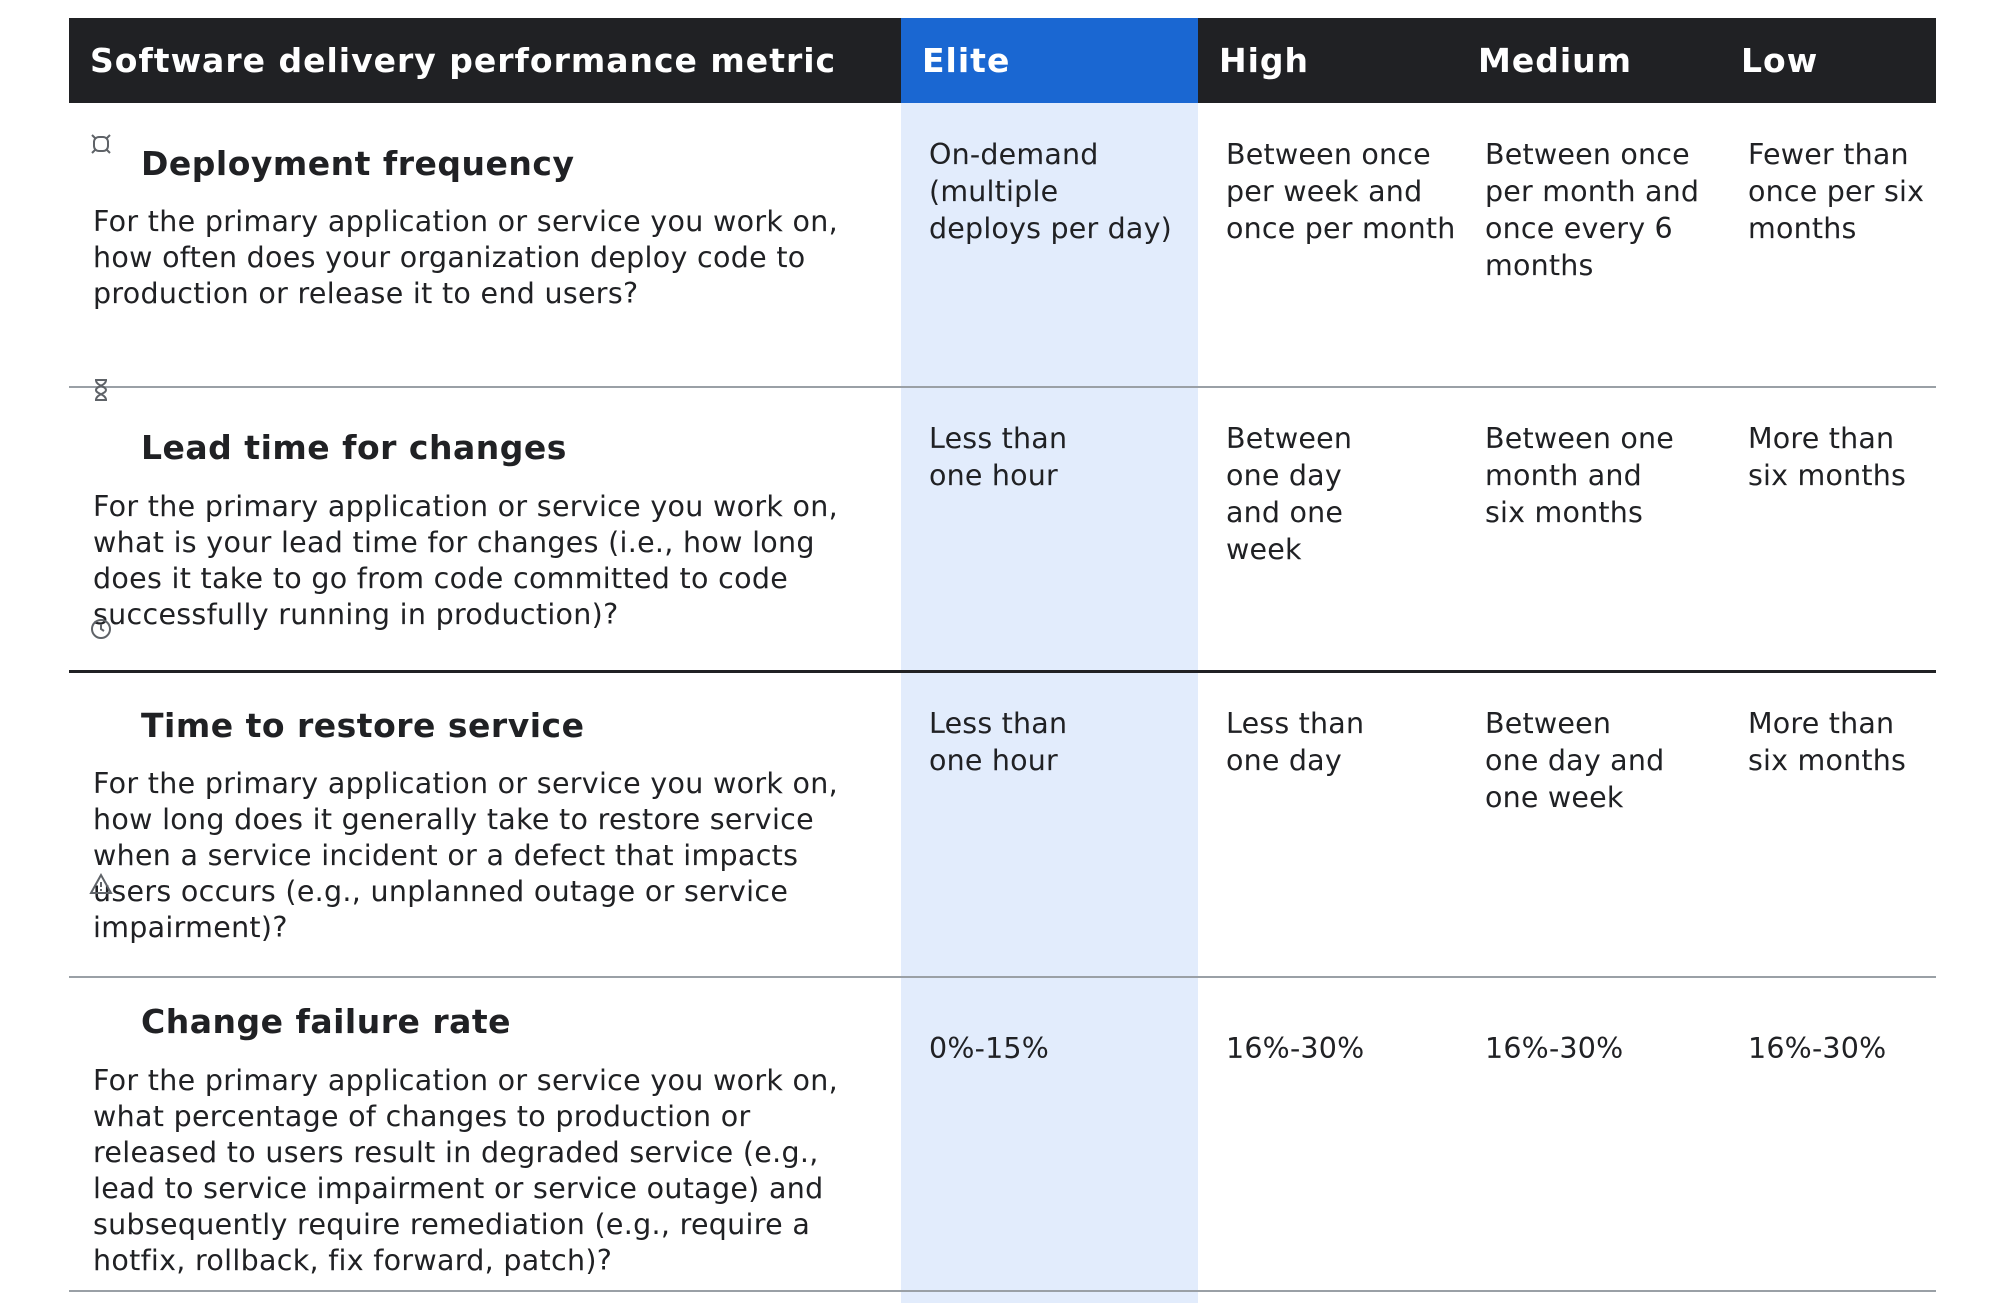 This screenshot has height=1303, width=2000. What do you see at coordinates (1289, 494) in the screenshot?
I see `high-value: Between one day and one week` at bounding box center [1289, 494].